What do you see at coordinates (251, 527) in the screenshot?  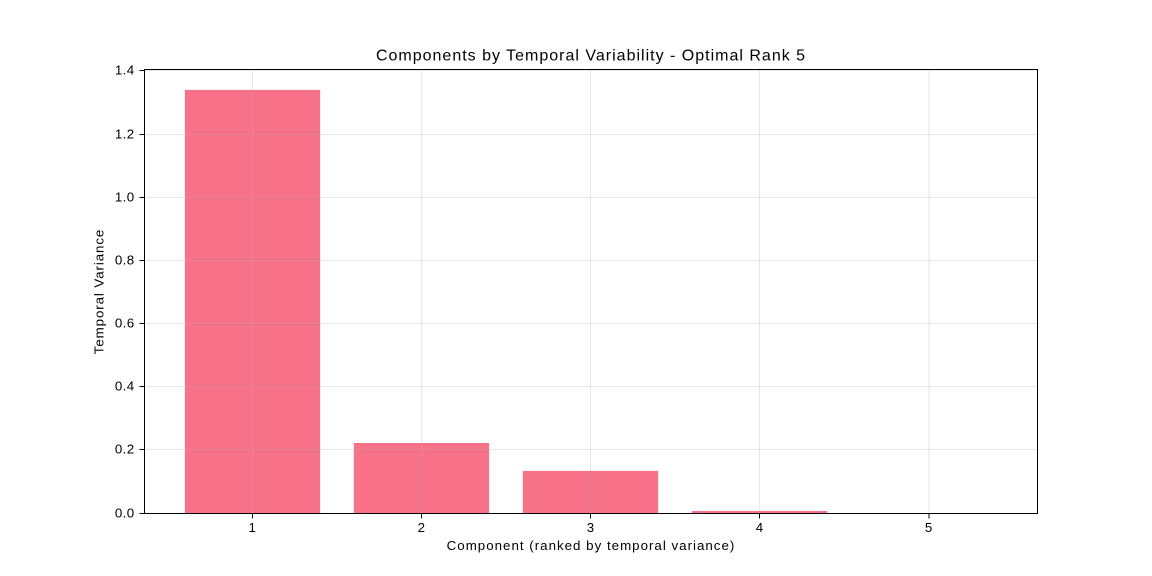 I see `svg-text: 1` at bounding box center [251, 527].